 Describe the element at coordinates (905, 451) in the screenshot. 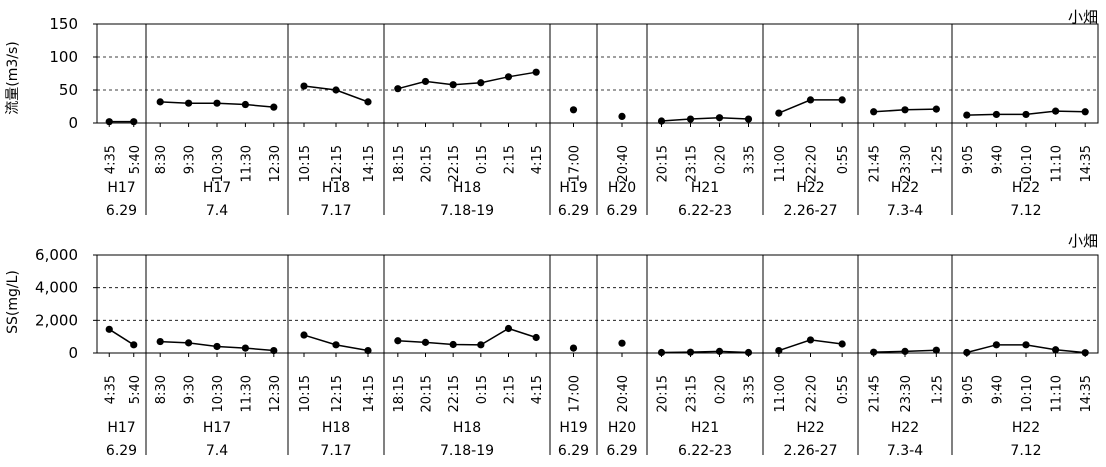

I see `chart2-date-label: 7.3-4` at that location.